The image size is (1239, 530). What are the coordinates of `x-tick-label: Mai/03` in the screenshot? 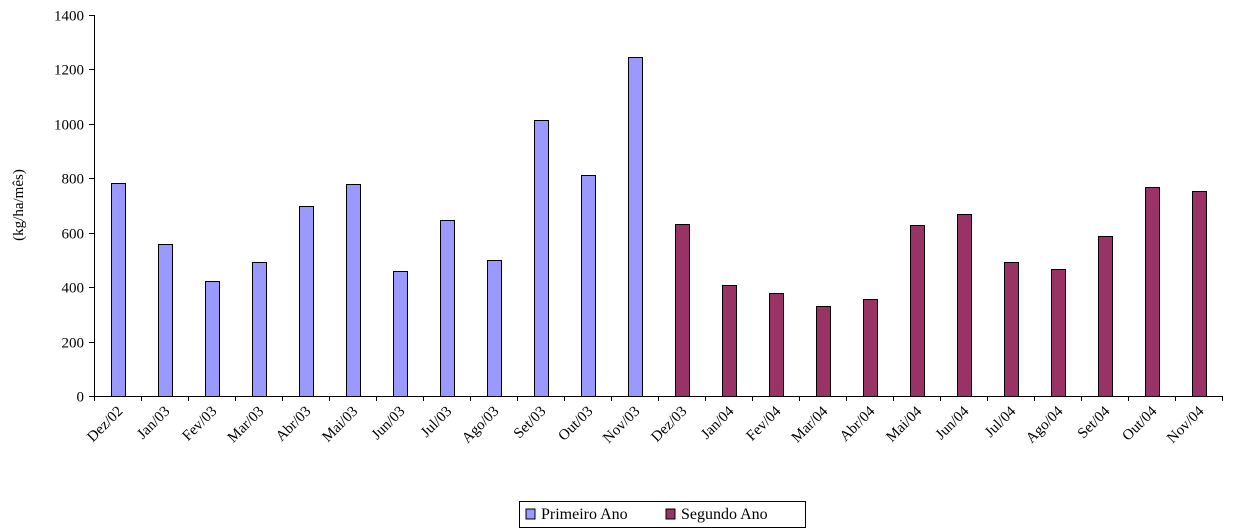 It's located at (340, 425).